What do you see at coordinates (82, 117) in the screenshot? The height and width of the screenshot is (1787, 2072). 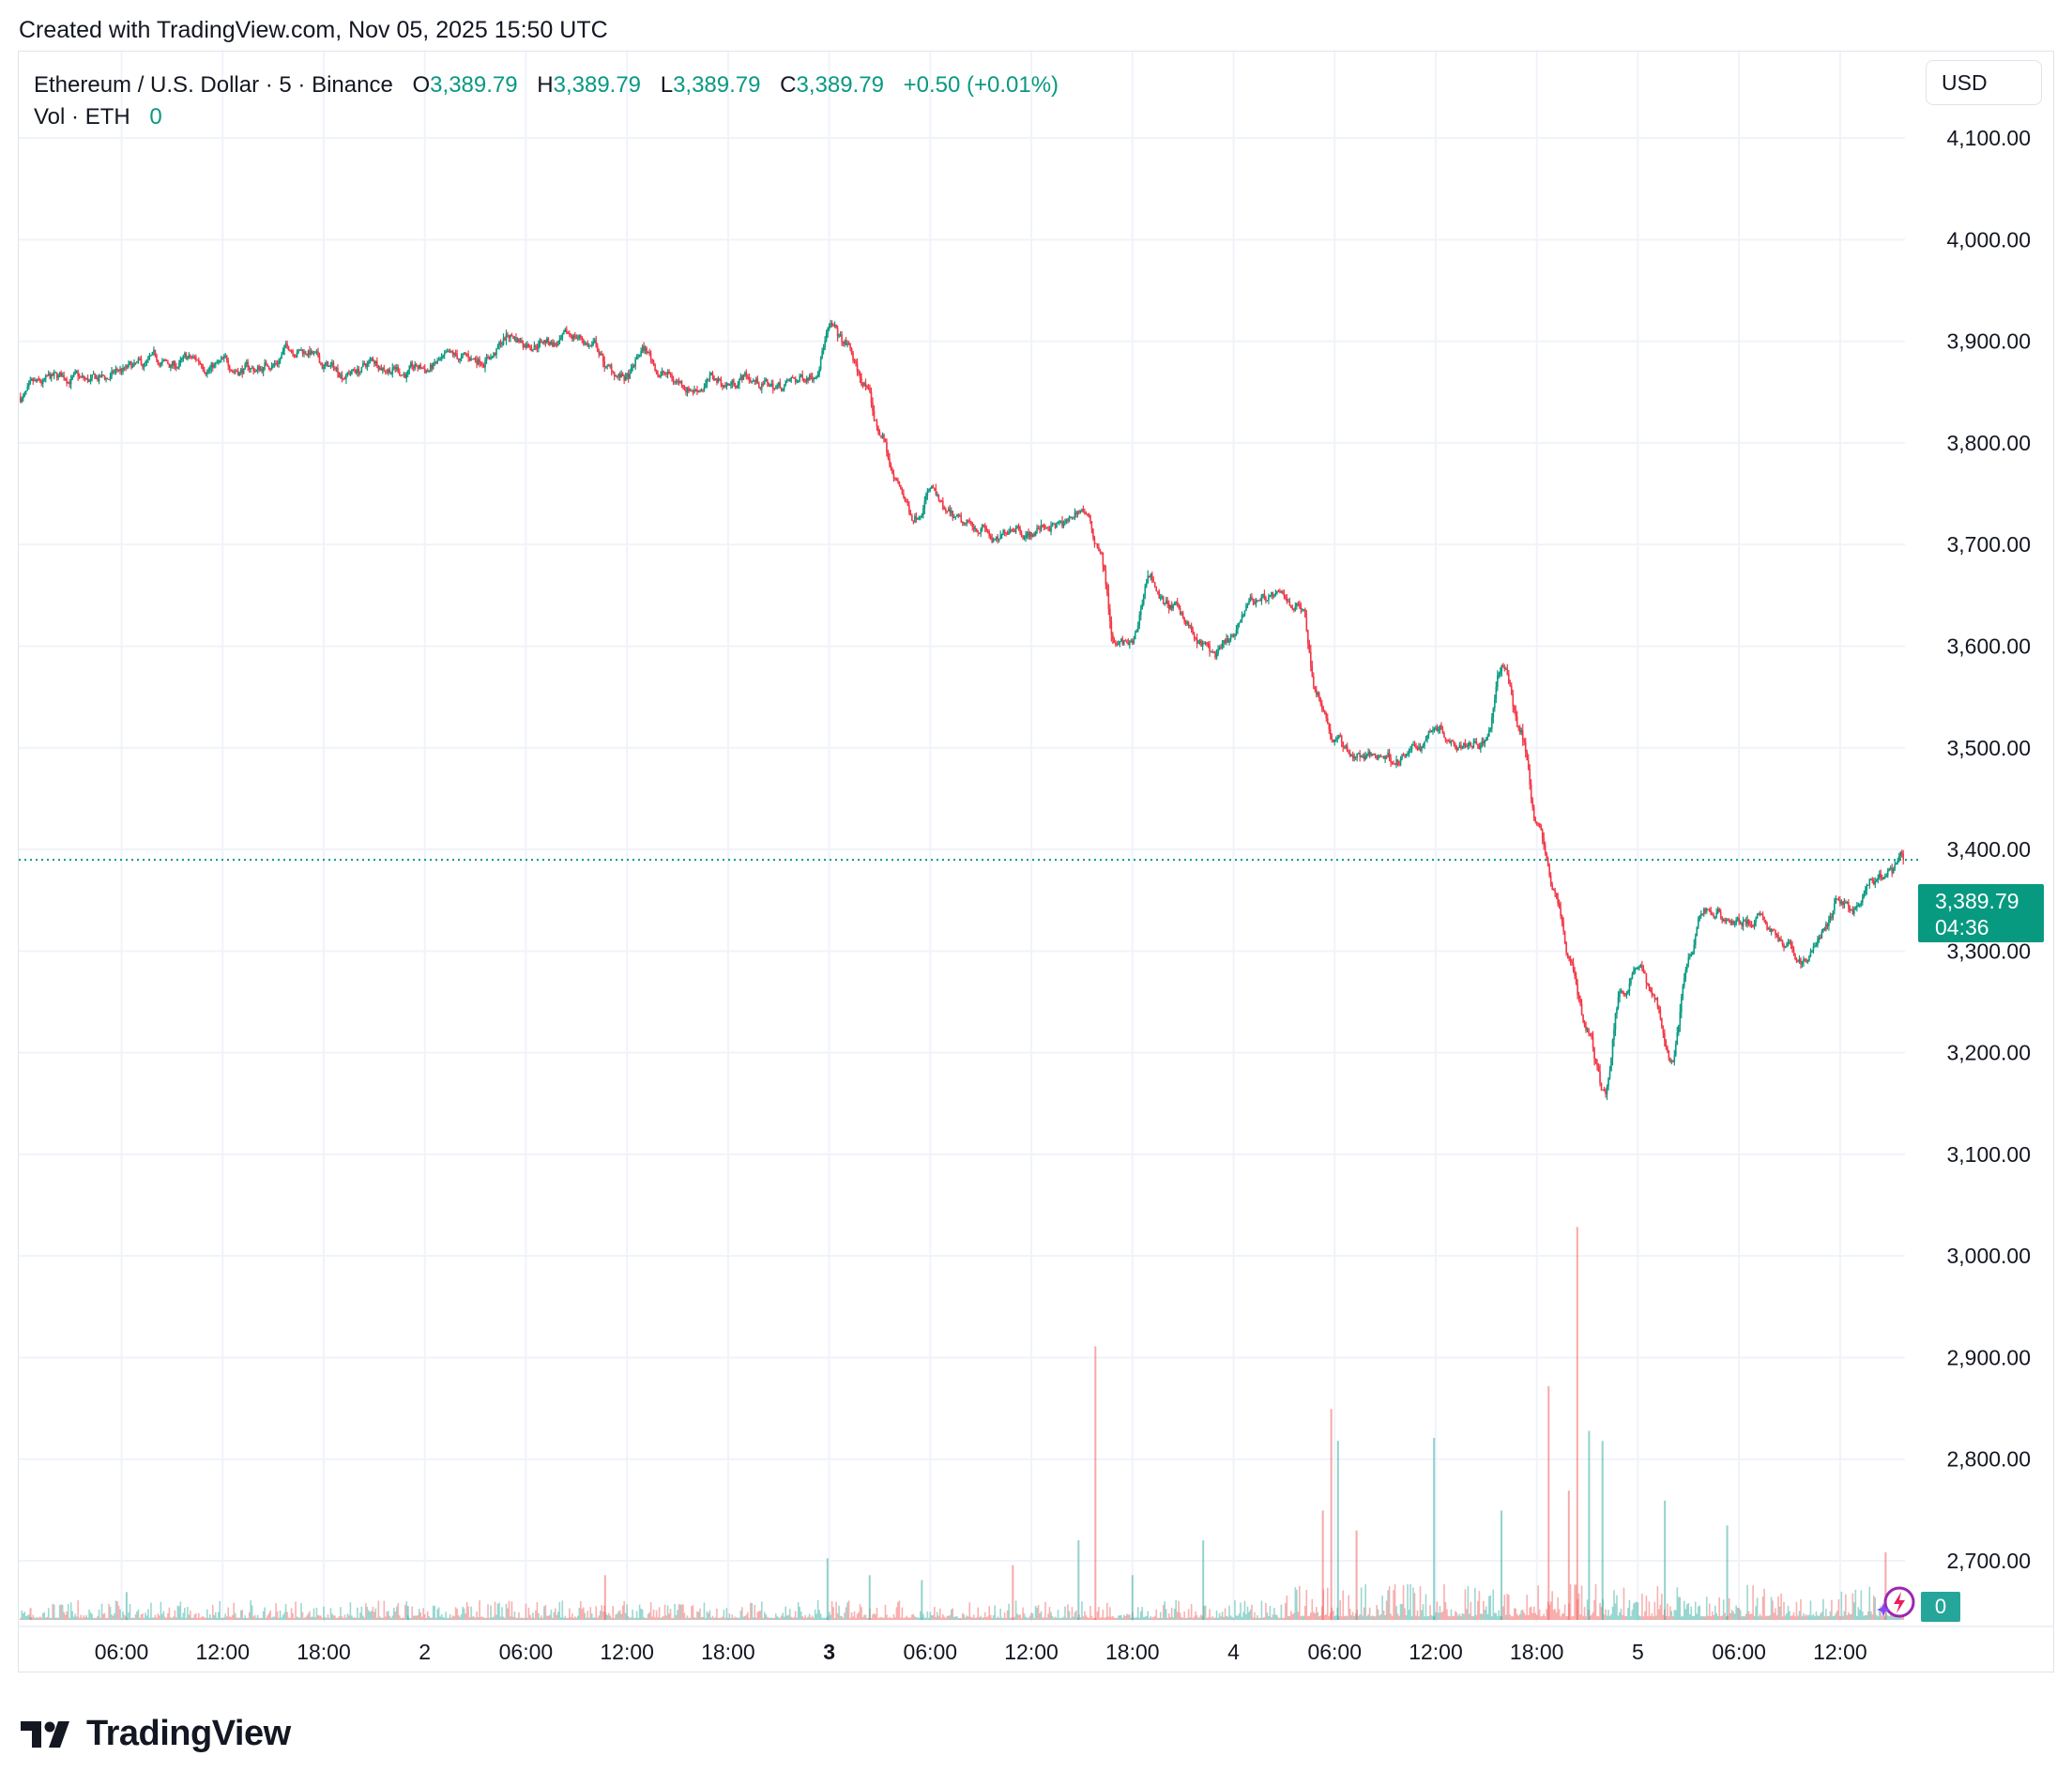 I see `legend-volume-label: Vol · ETH` at bounding box center [82, 117].